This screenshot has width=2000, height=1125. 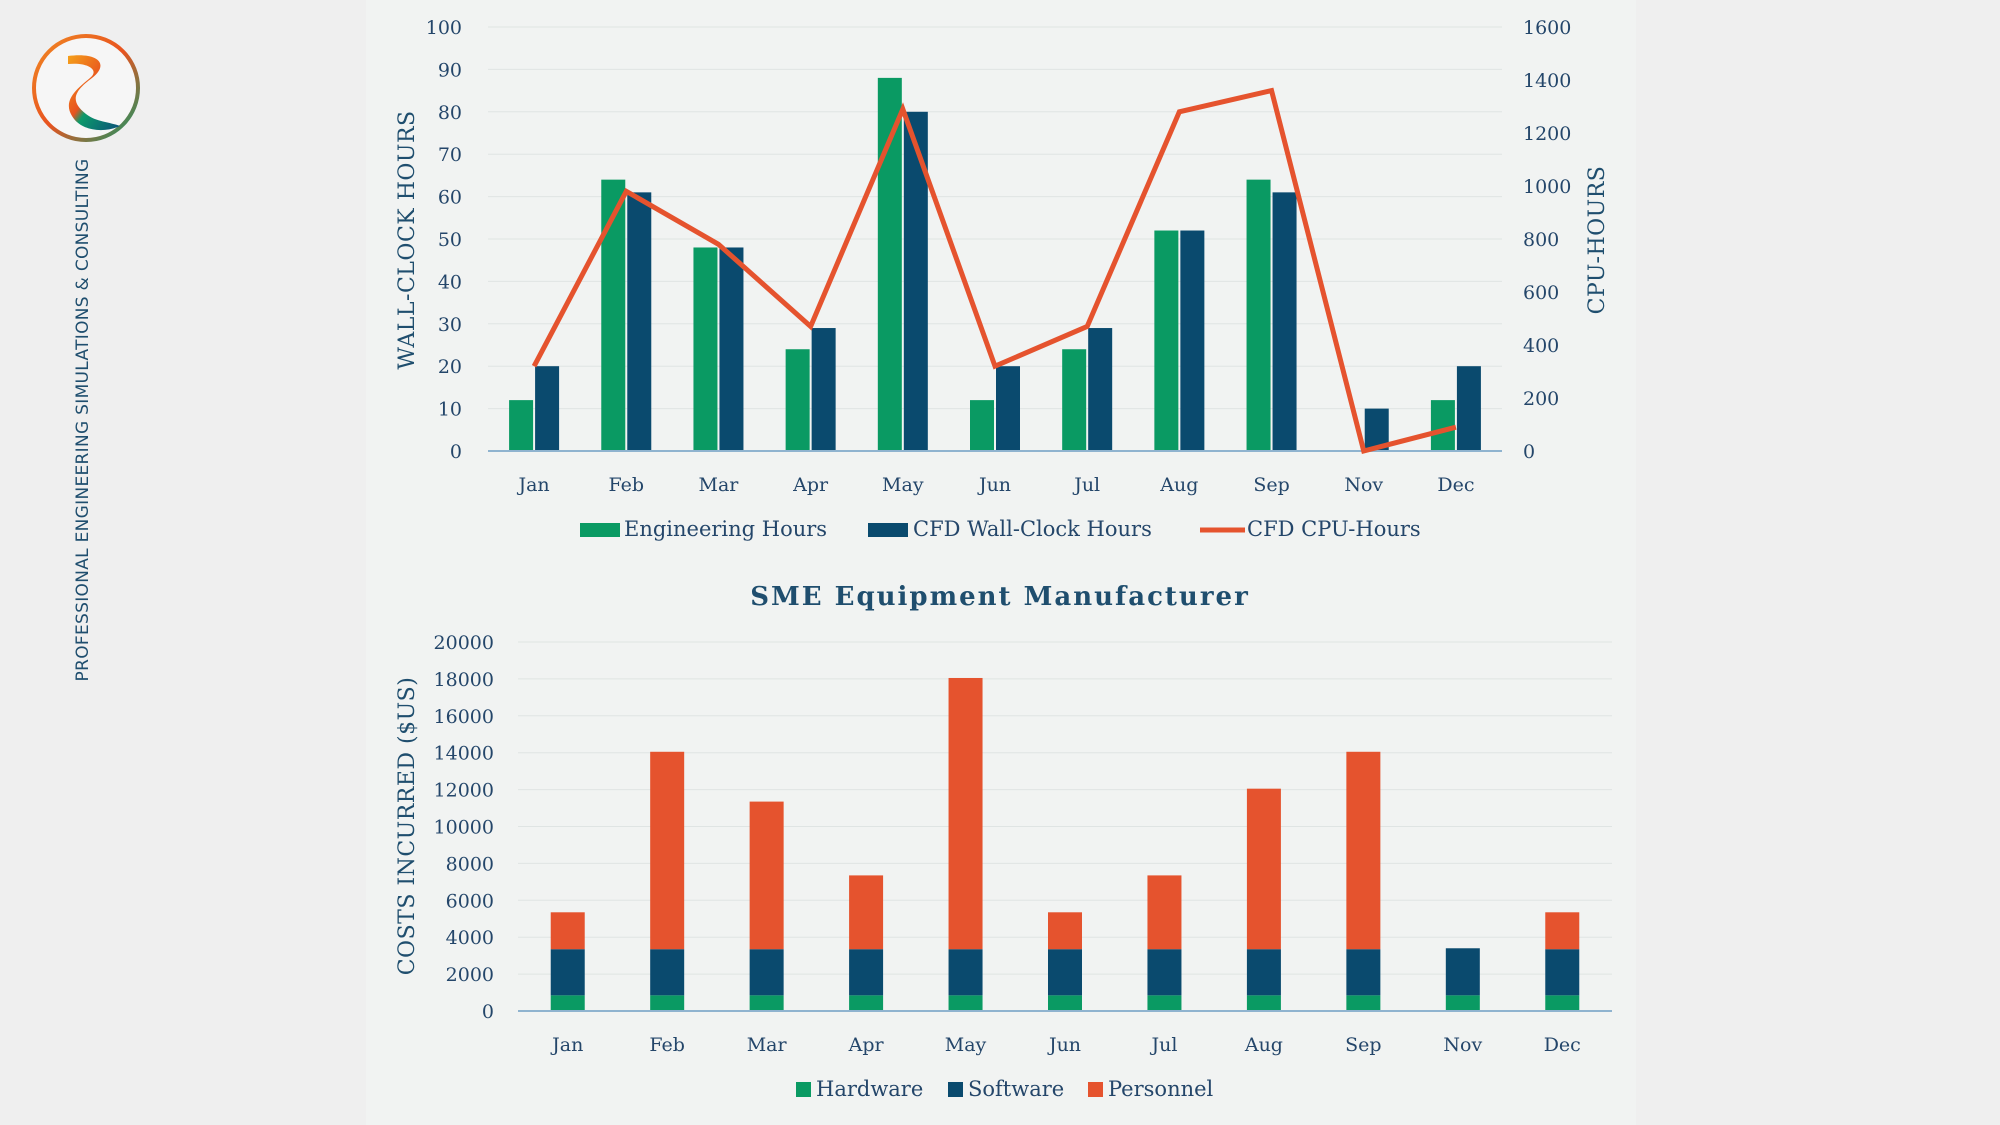 I want to click on y-tick-label: 60, so click(x=450, y=198).